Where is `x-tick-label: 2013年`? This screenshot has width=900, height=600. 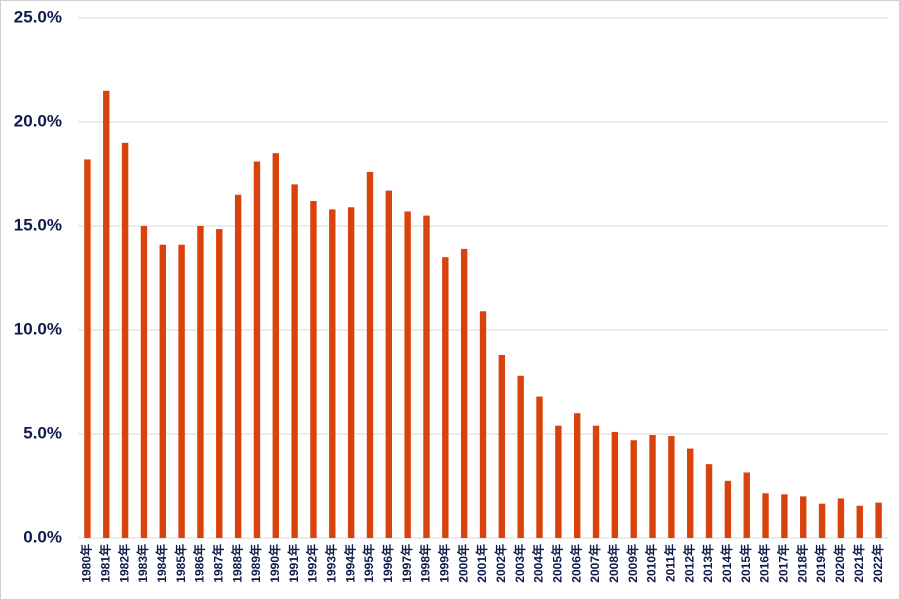 x-tick-label: 2013年 is located at coordinates (707, 563).